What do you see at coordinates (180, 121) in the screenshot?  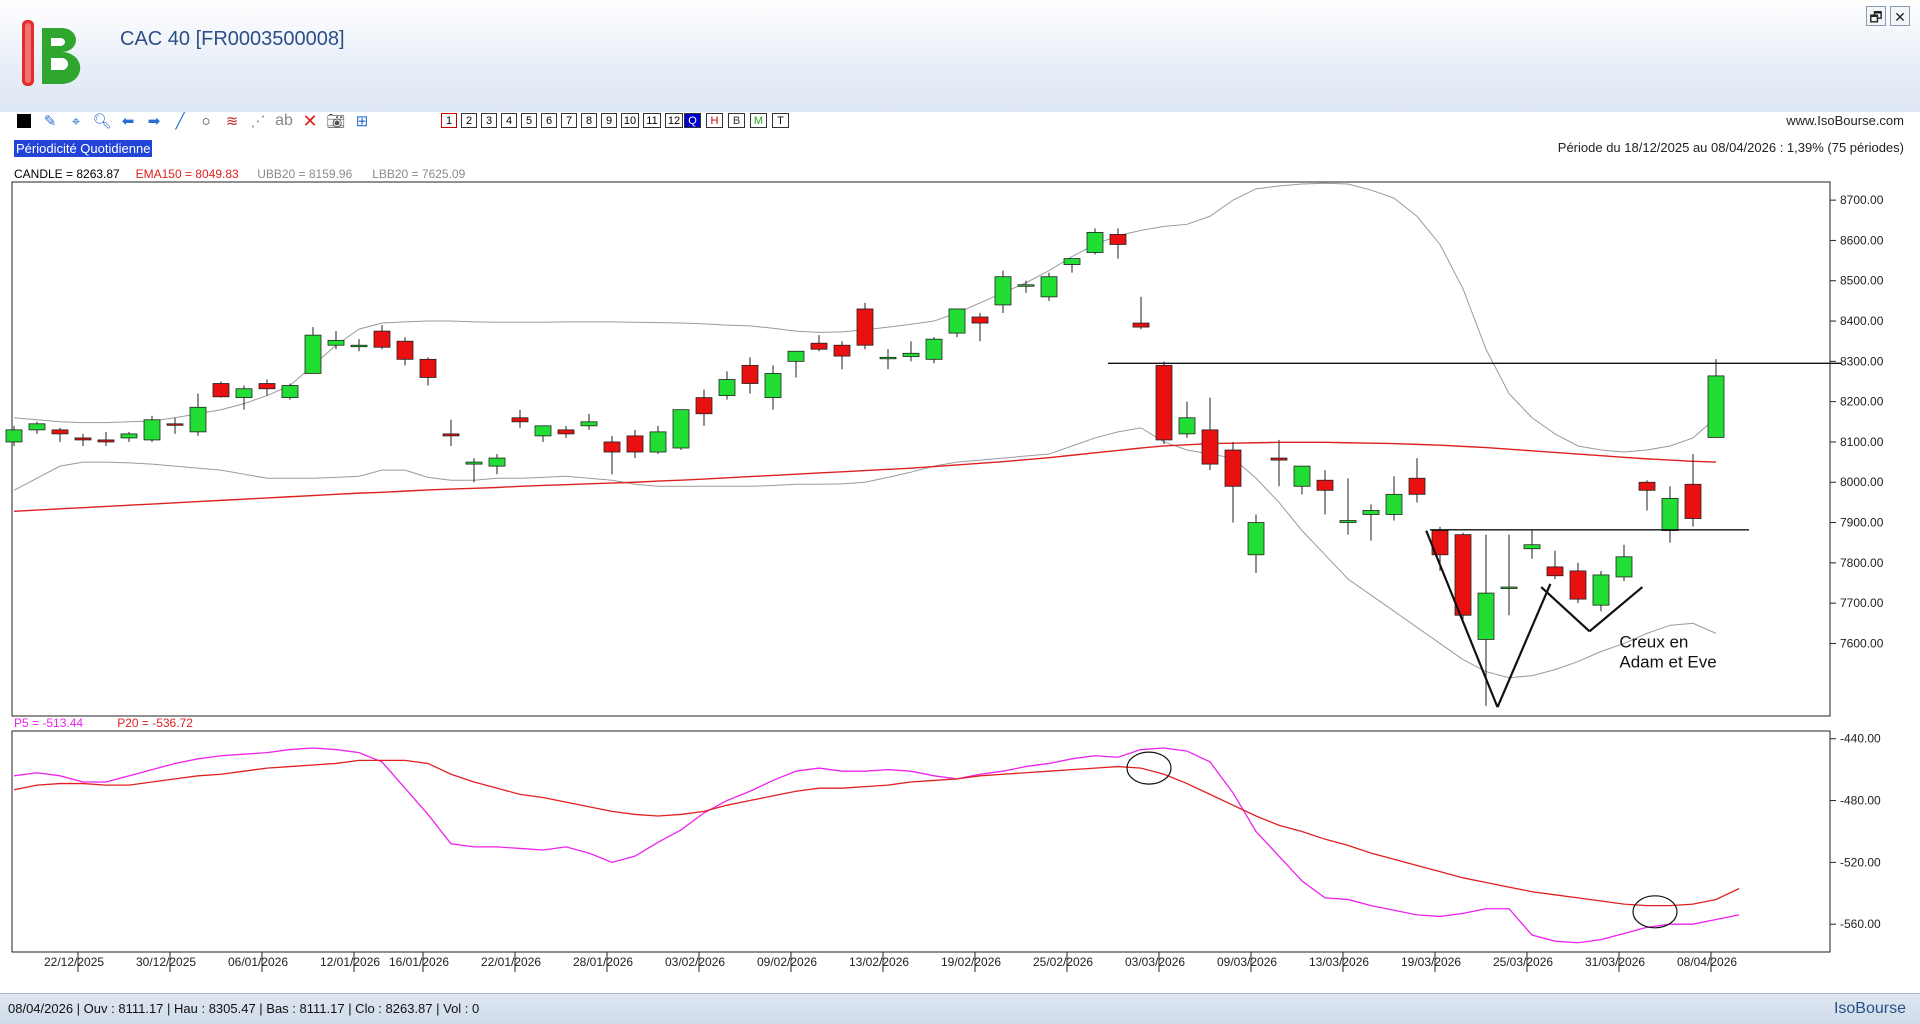 I see `line-icon: ╱` at bounding box center [180, 121].